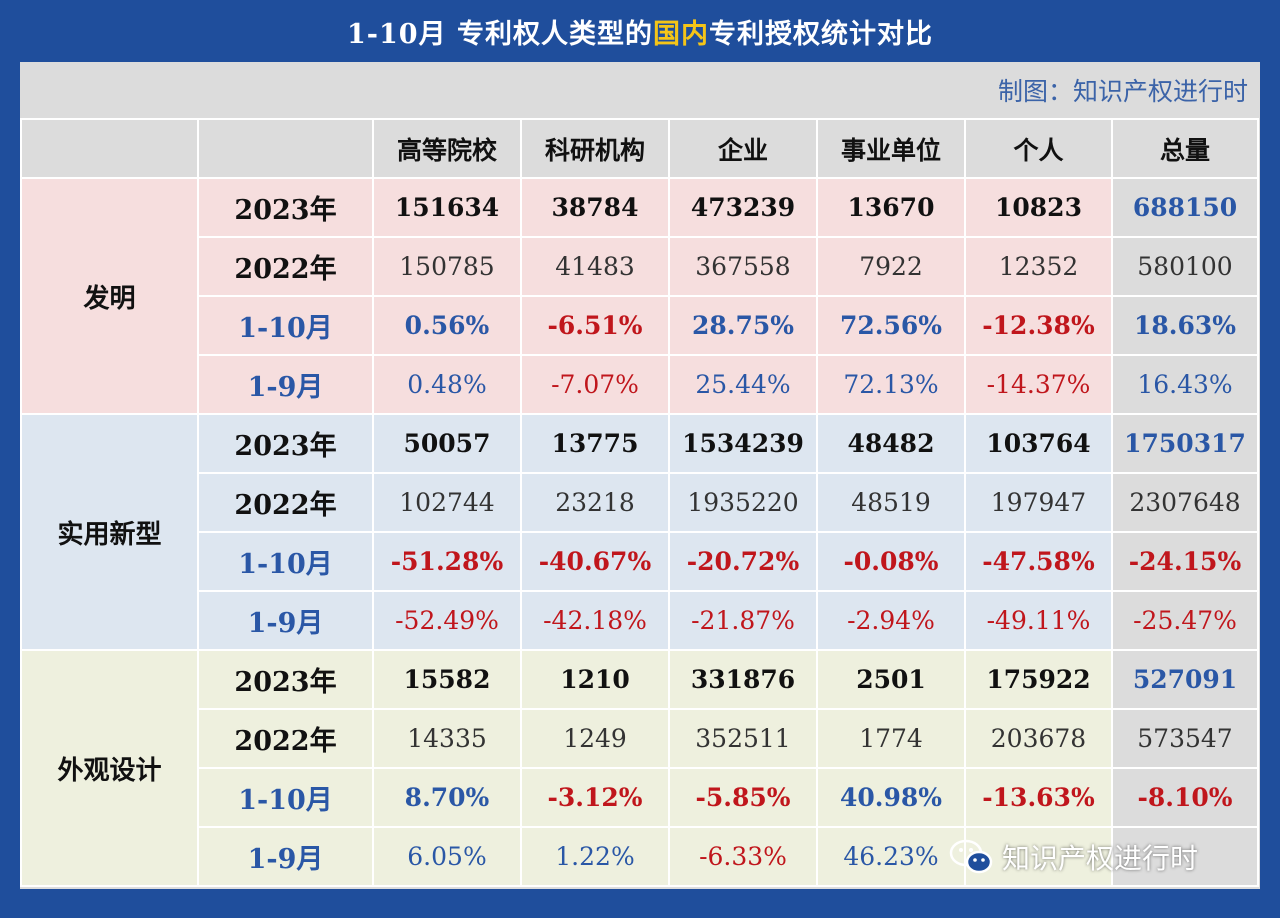 Image resolution: width=1280 pixels, height=918 pixels. I want to click on table-cell: 2307648, so click(1185, 502).